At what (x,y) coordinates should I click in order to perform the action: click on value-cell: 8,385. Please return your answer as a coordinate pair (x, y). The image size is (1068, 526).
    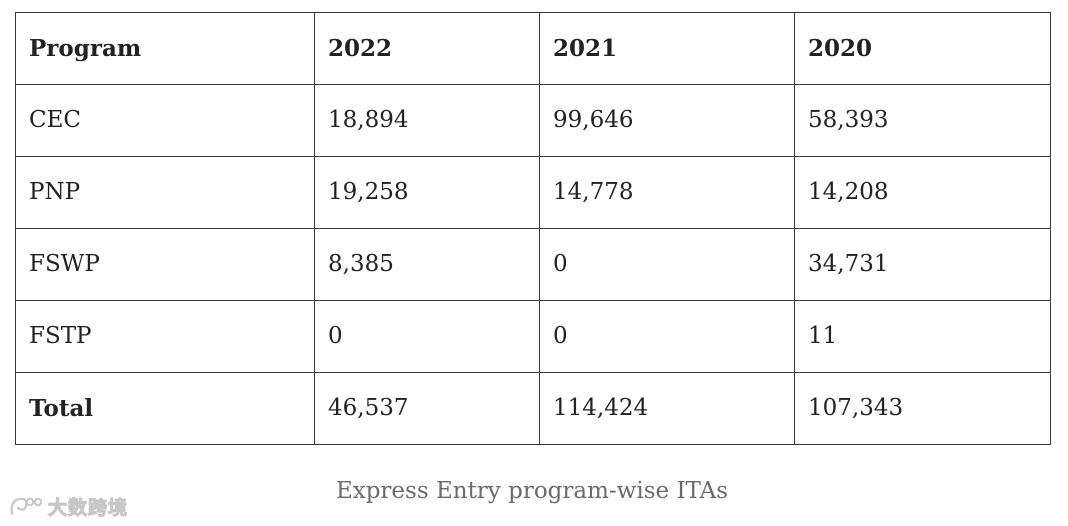
    Looking at the image, I should click on (427, 264).